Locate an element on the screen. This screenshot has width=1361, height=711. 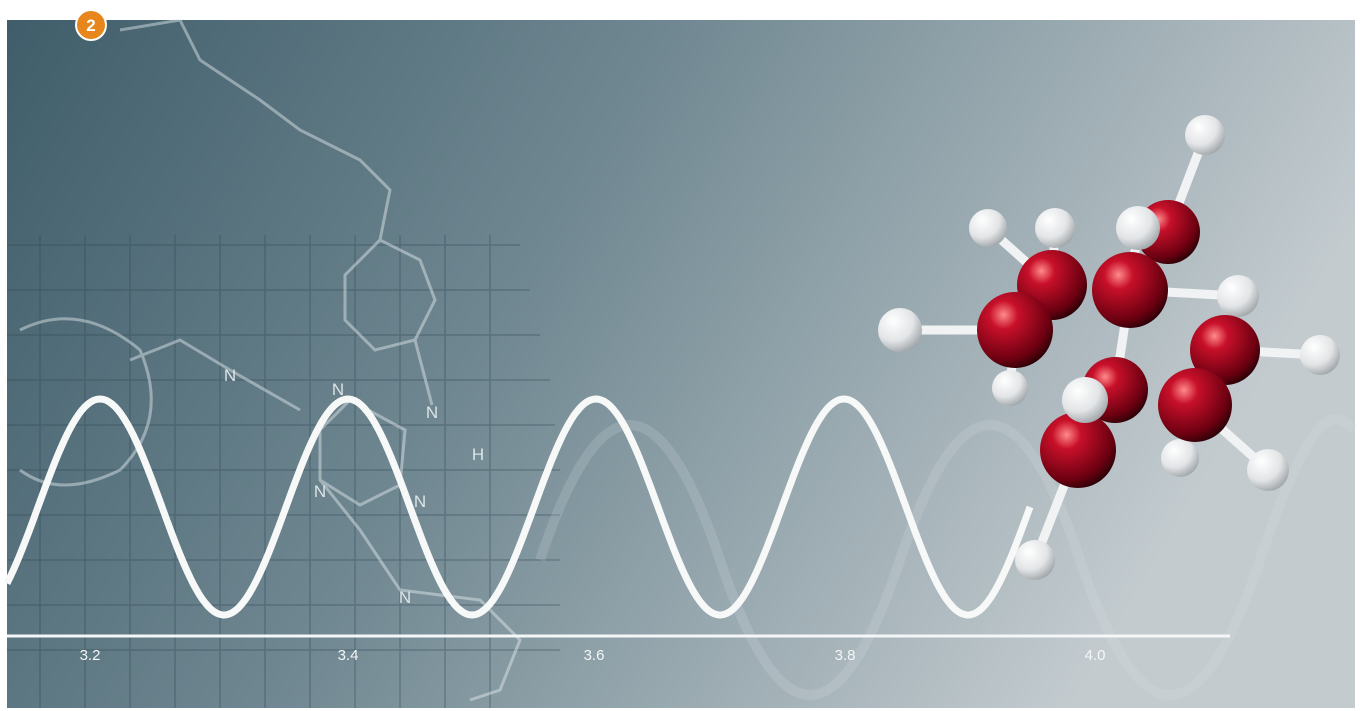
axis-label: 3.2 is located at coordinates (90, 655).